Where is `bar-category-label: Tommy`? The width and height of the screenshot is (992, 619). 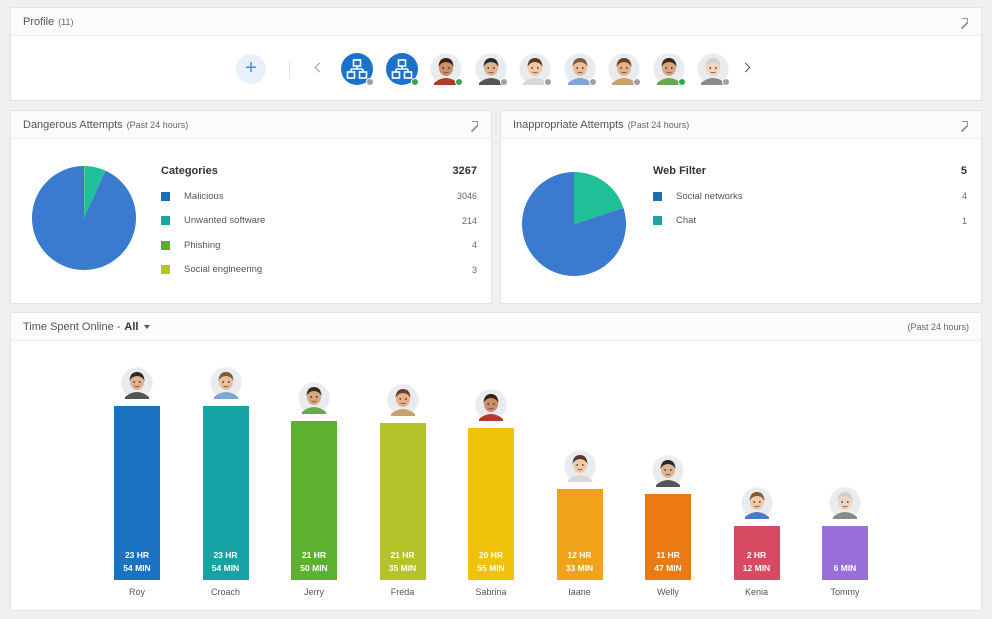 bar-category-label: Tommy is located at coordinates (845, 592).